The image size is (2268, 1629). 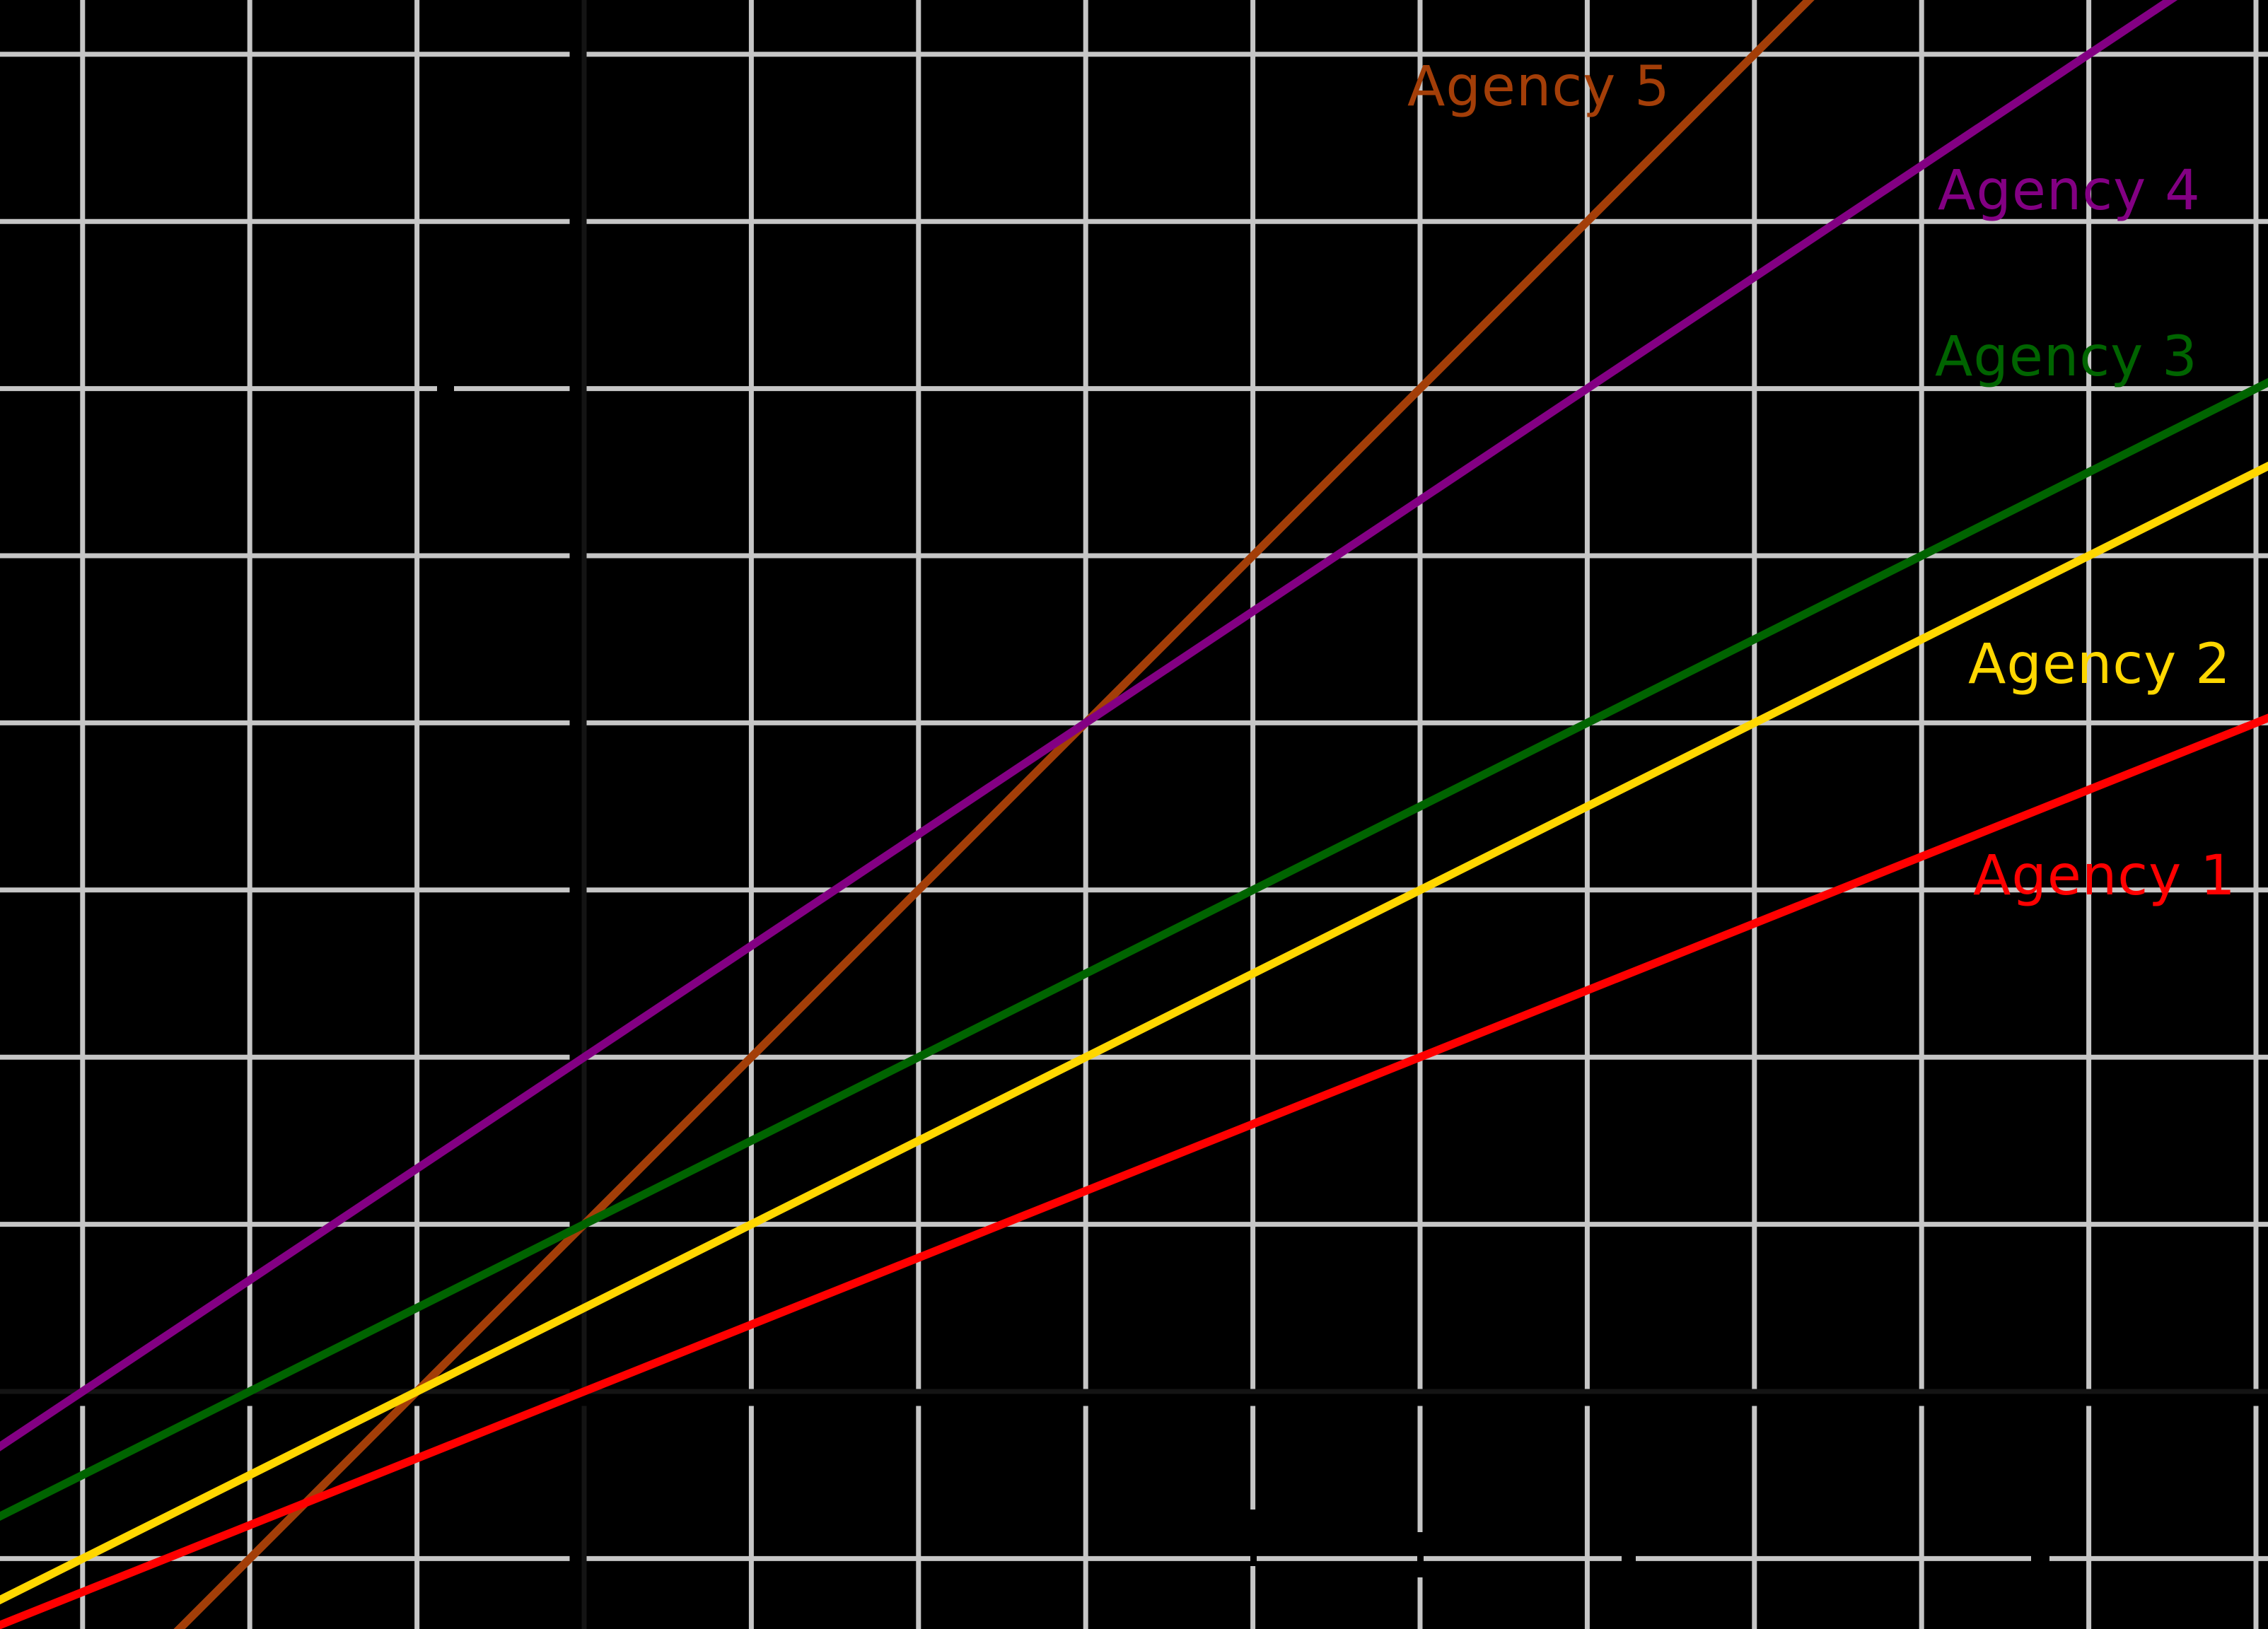 What do you see at coordinates (2099, 664) in the screenshot?
I see `series-label-agency-2: Agency 2` at bounding box center [2099, 664].